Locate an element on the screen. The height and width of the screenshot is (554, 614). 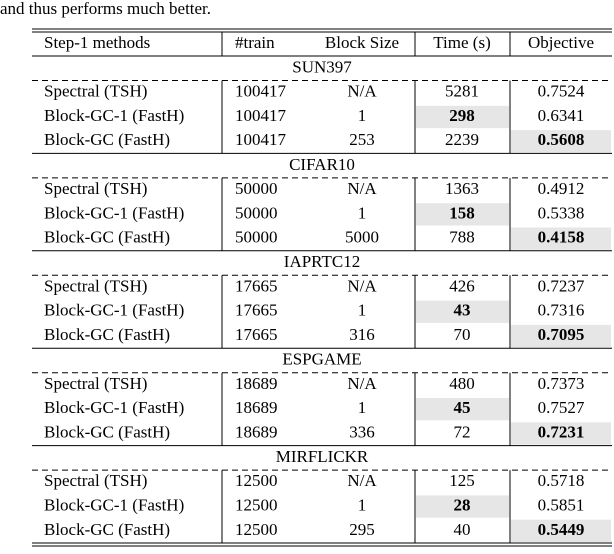
table-cell: 158 is located at coordinates (462, 212).